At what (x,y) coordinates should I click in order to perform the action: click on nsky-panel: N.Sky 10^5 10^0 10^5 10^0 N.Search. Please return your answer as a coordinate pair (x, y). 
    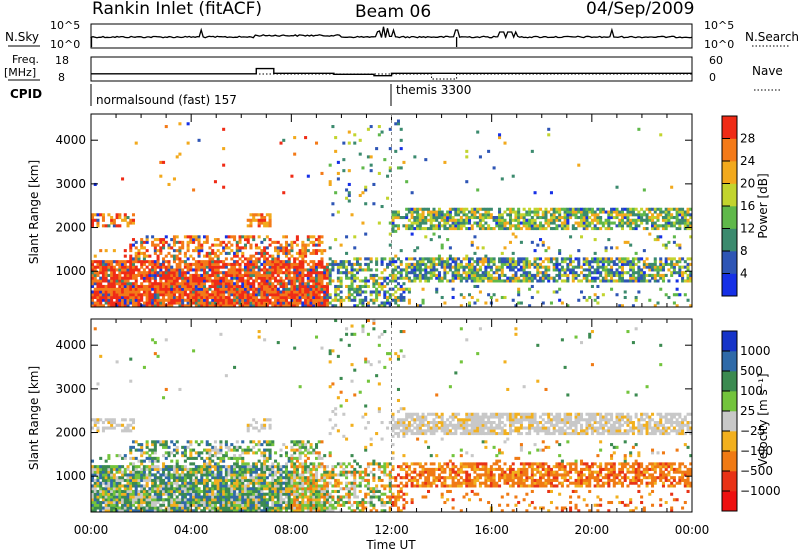
    Looking at the image, I should click on (402, 35).